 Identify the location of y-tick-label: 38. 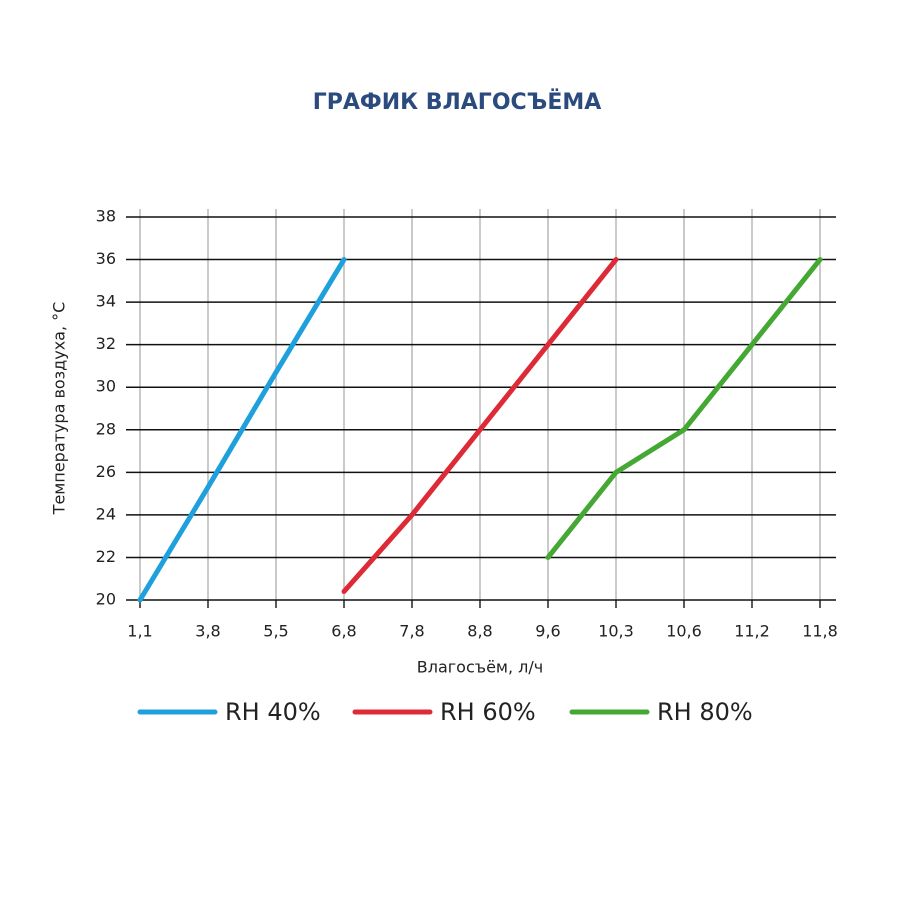
(106, 216).